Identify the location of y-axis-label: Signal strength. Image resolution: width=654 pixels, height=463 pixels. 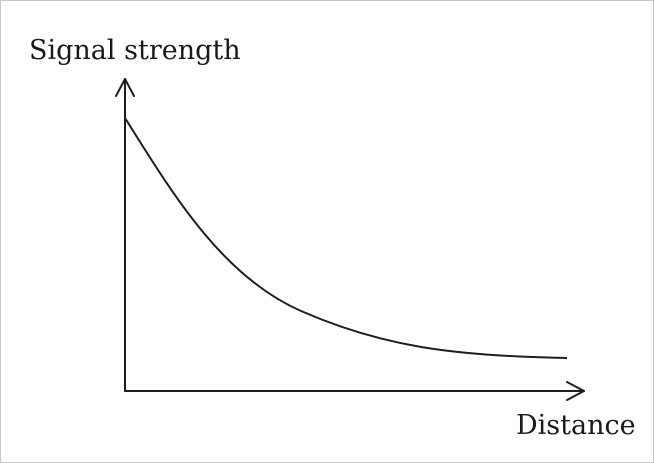
(135, 50).